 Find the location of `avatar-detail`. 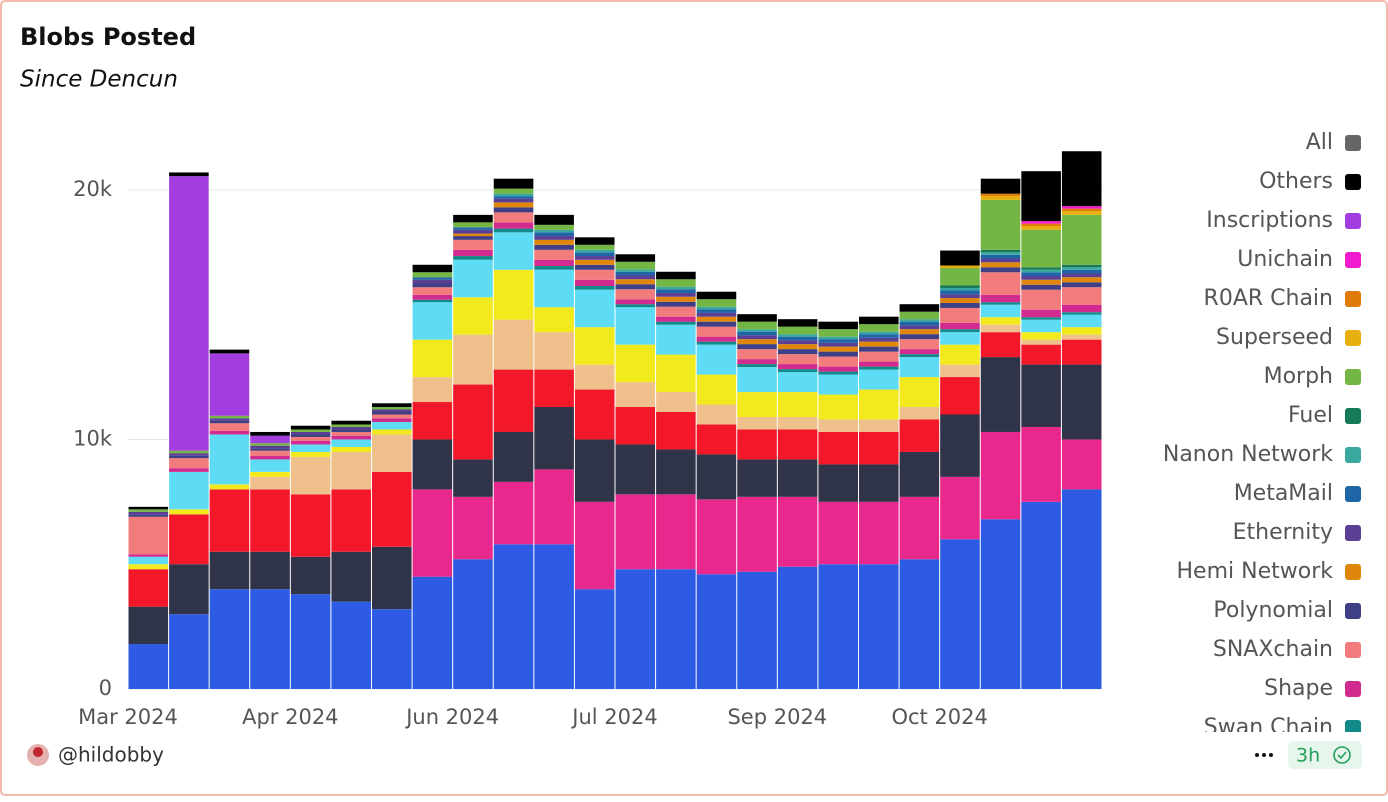

avatar-detail is located at coordinates (38, 752).